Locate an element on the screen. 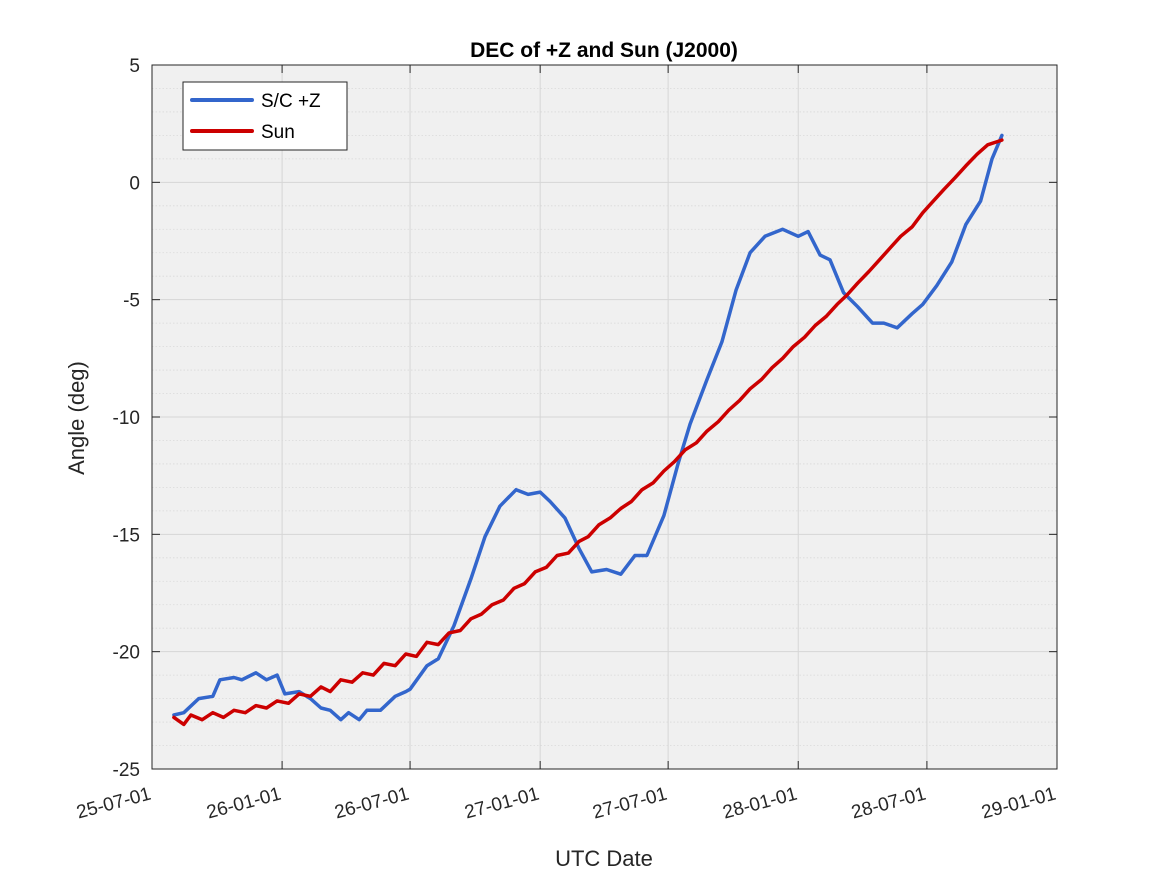  legend-label-sun: Sun is located at coordinates (278, 132).